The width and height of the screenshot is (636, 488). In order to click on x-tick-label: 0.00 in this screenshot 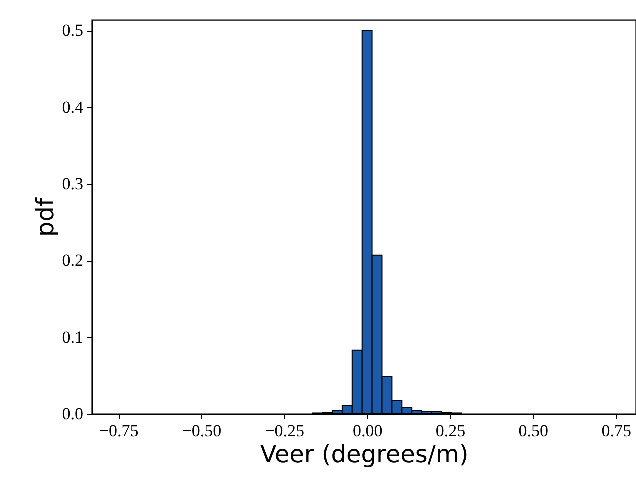, I will do `click(367, 431)`.